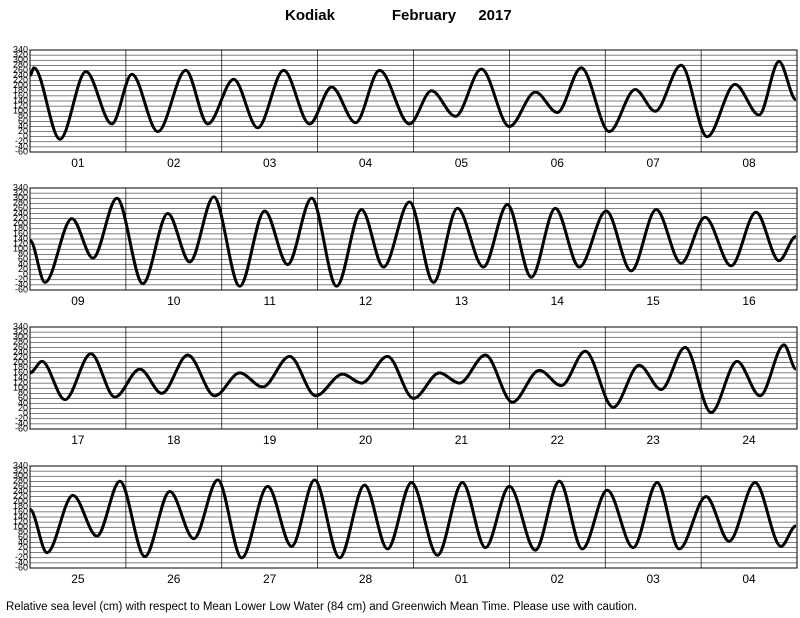  What do you see at coordinates (424, 15) in the screenshot?
I see `month: February` at bounding box center [424, 15].